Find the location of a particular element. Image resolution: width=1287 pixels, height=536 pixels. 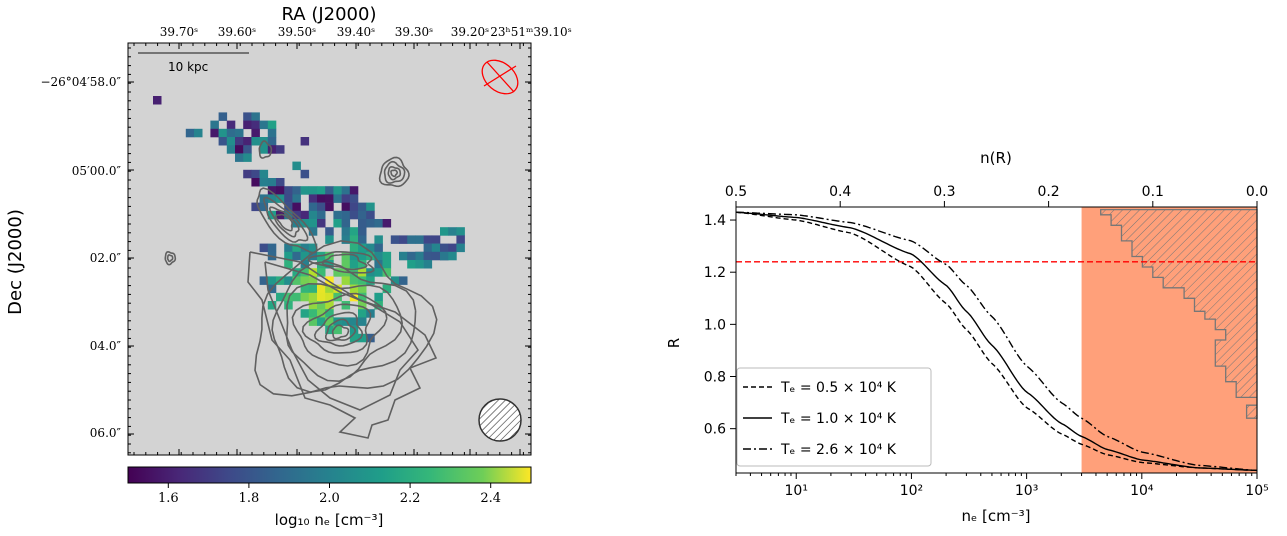

ra-tick-label: 39.20ˢ is located at coordinates (470, 32).